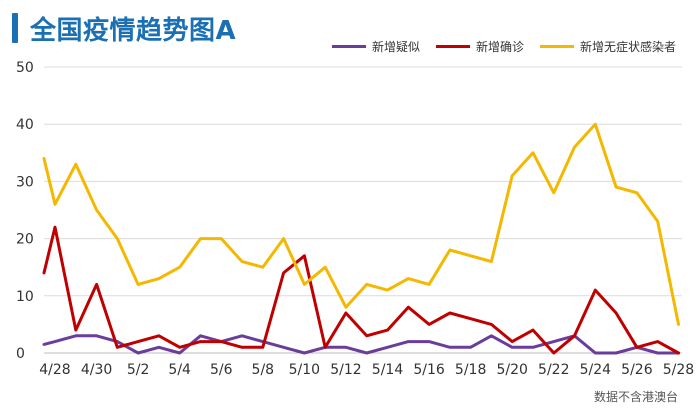 Image resolution: width=700 pixels, height=412 pixels. I want to click on y-tick-label: 50, so click(25, 68).